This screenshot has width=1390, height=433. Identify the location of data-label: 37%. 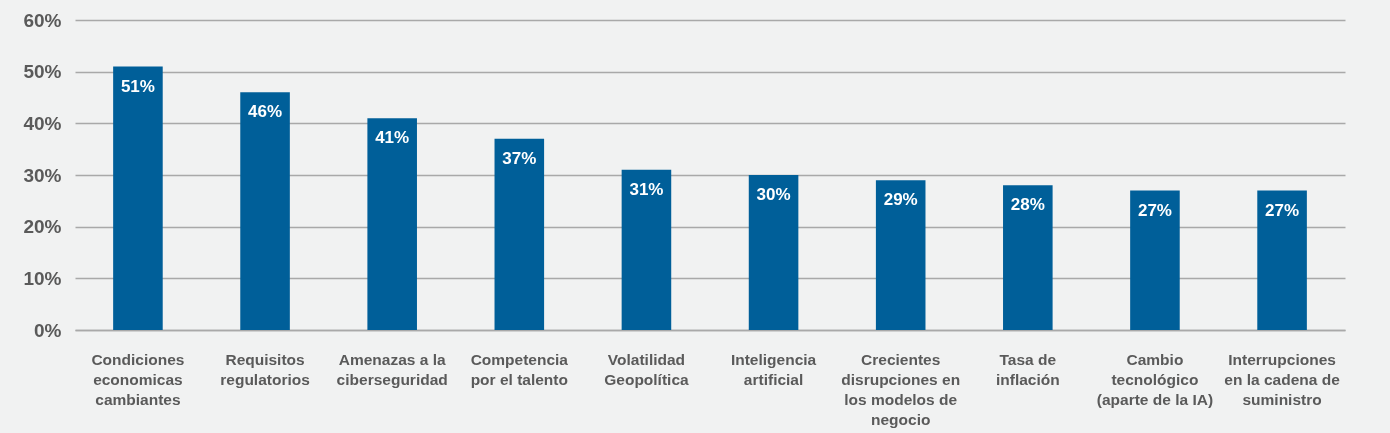
(519, 158).